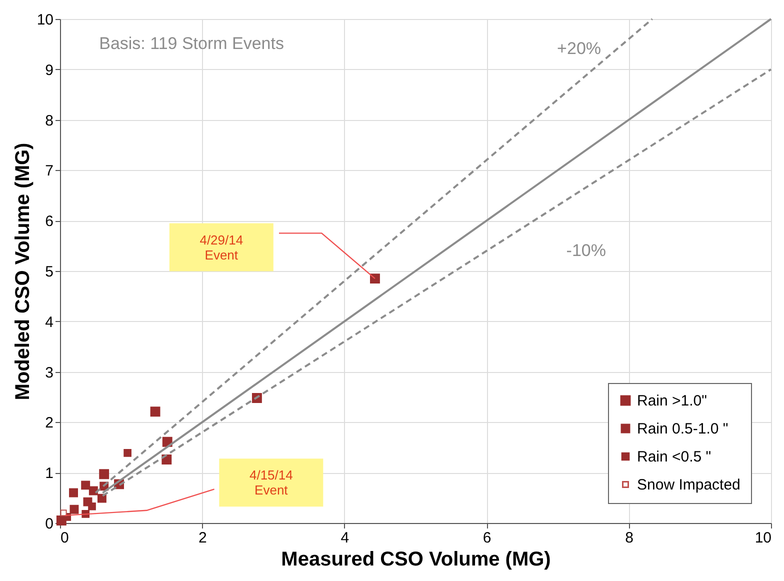 The image size is (784, 581). I want to click on y-tick-label: 10, so click(45, 20).